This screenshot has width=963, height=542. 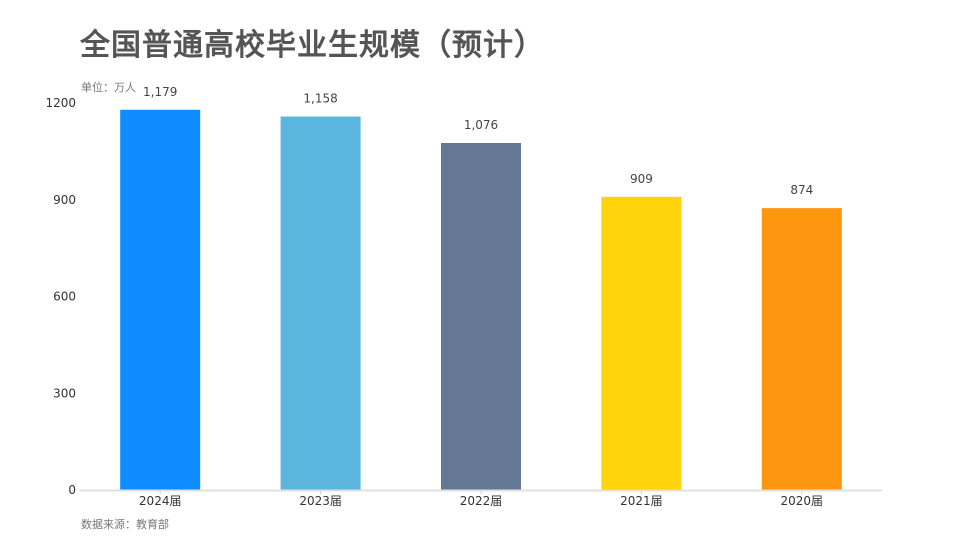 I want to click on y-tick-label: 0, so click(x=72, y=490).